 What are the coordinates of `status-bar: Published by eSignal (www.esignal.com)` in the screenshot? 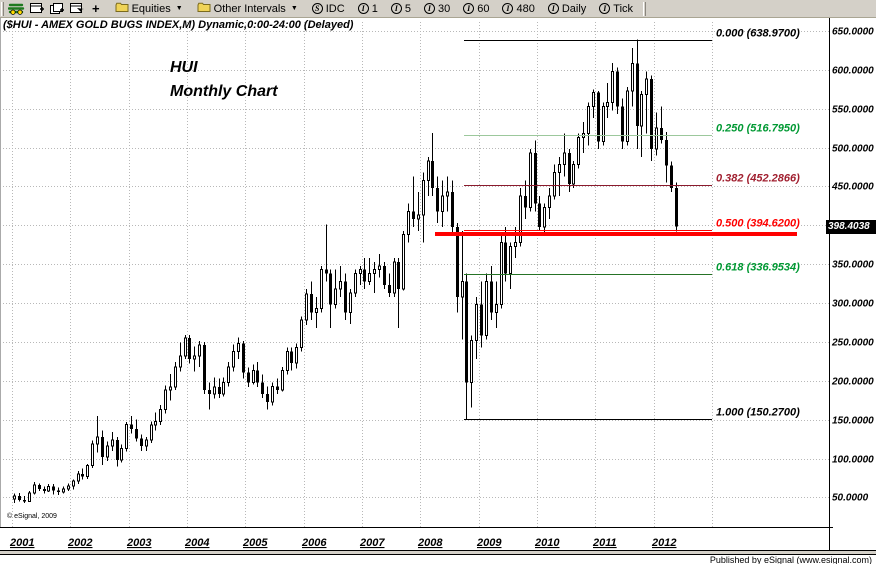 It's located at (438, 557).